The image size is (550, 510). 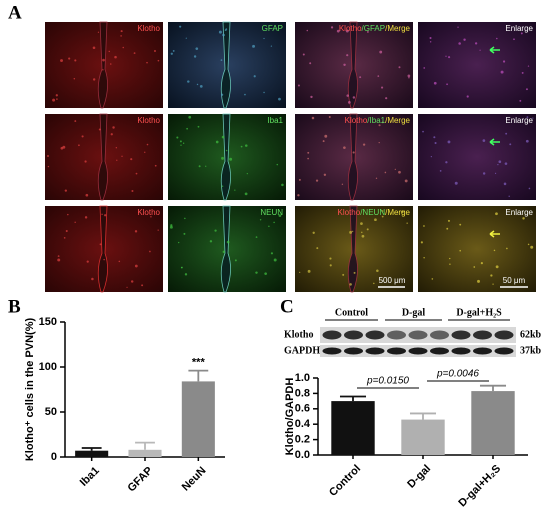 I want to click on merge-label-part: /Iba1, so click(x=376, y=120).